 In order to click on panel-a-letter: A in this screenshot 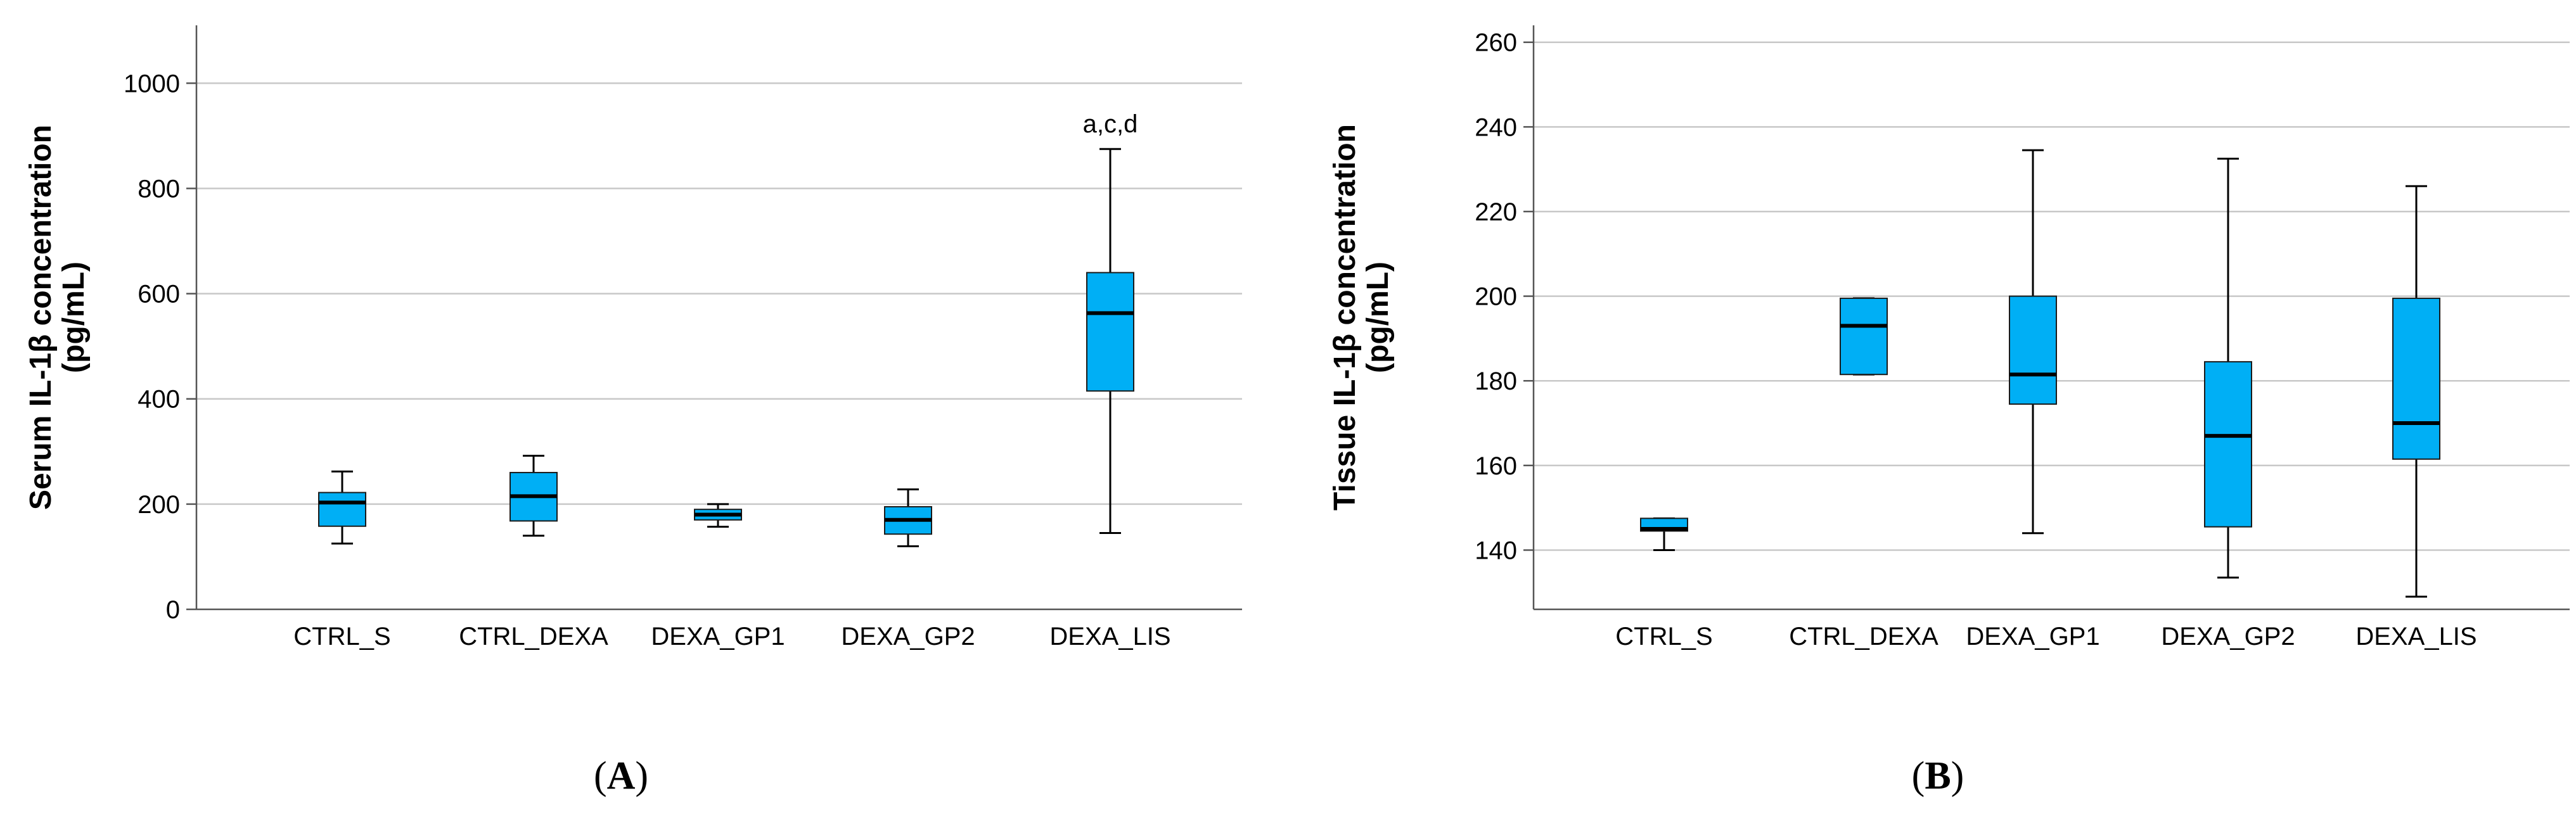, I will do `click(621, 776)`.